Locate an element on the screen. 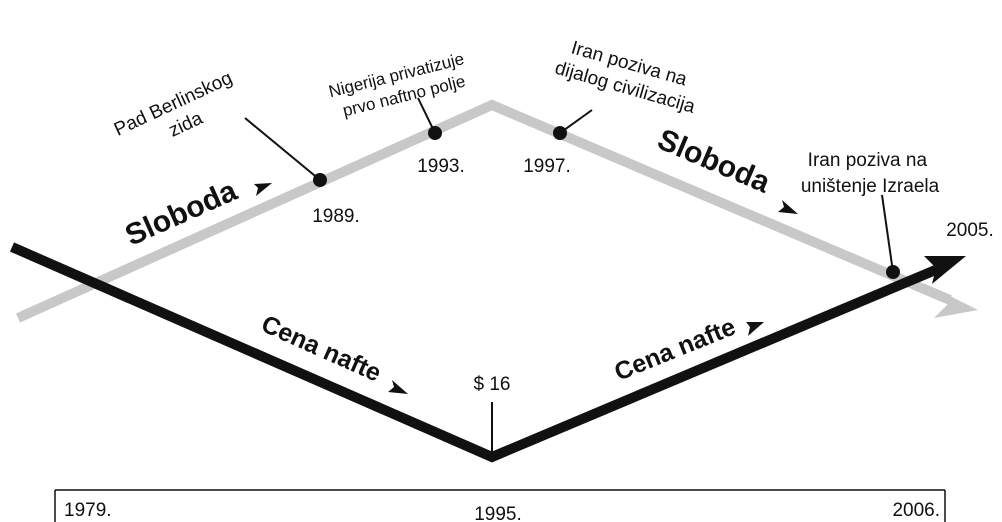 The image size is (1002, 522). oil-label: Cena nafte is located at coordinates (321, 349).